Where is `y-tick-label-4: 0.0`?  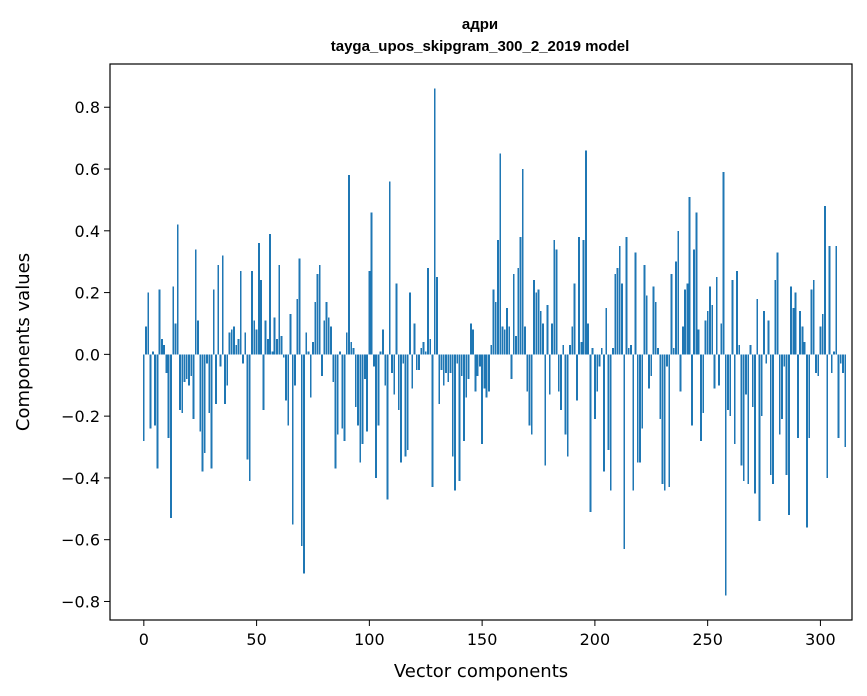
y-tick-label-4: 0.0 is located at coordinates (87, 354).